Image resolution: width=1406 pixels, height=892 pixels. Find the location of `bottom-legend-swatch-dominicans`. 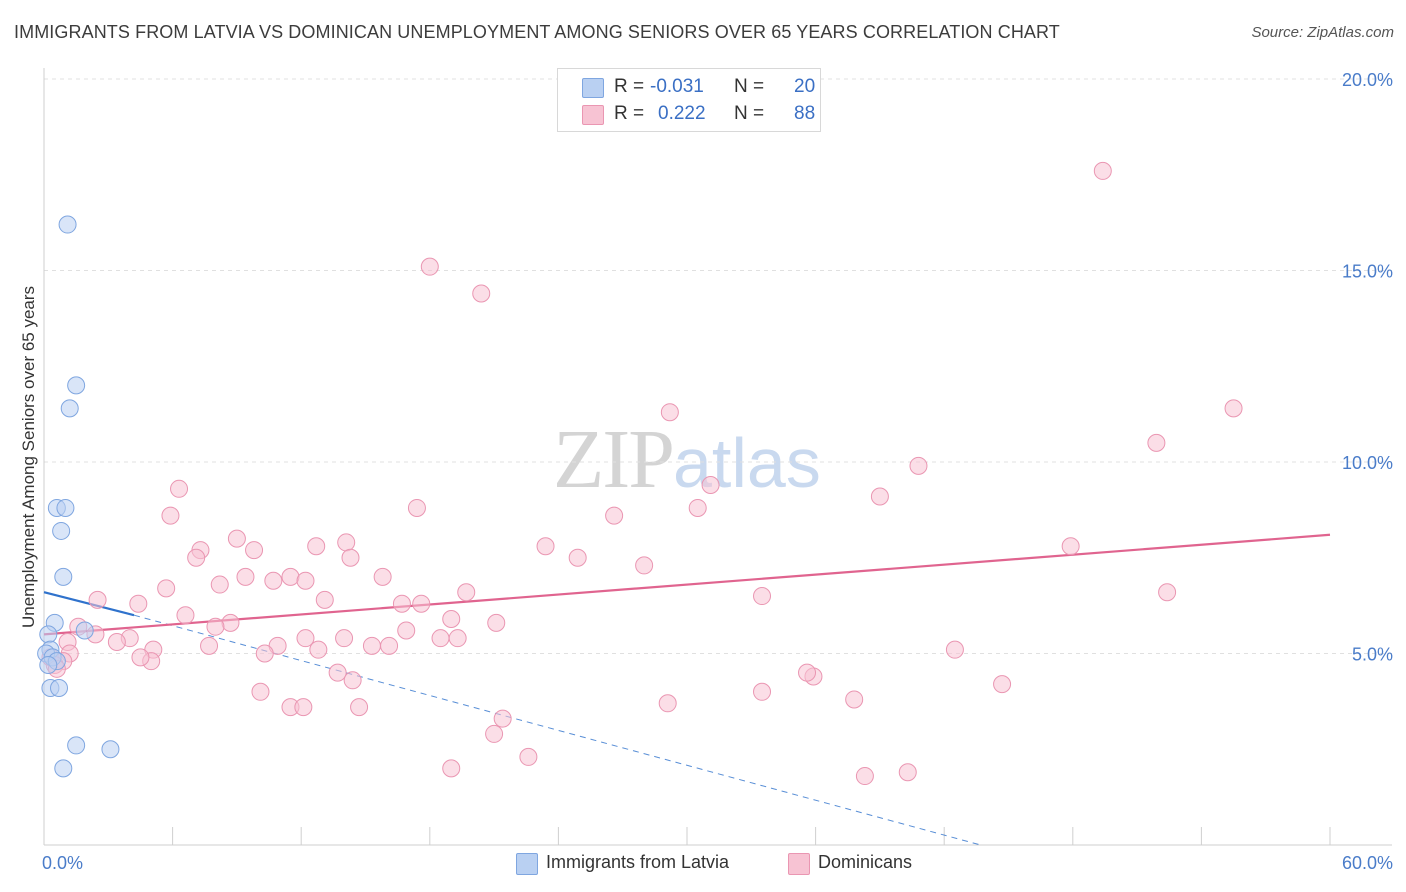

bottom-legend-swatch-dominicans is located at coordinates (799, 864).